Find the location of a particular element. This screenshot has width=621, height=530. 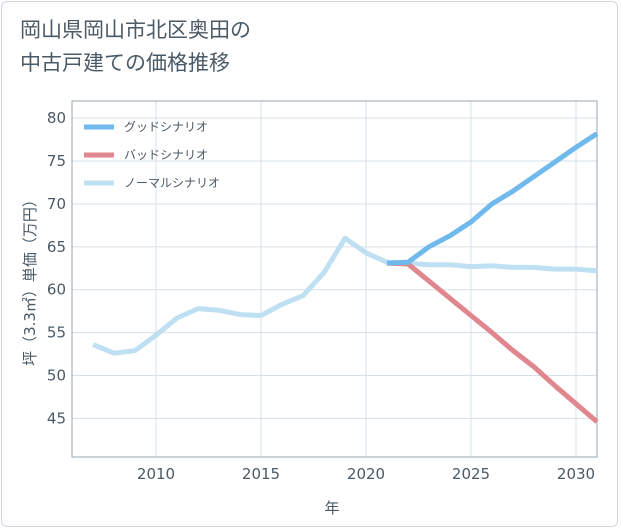

y-tick-label: 55 is located at coordinates (56, 333).